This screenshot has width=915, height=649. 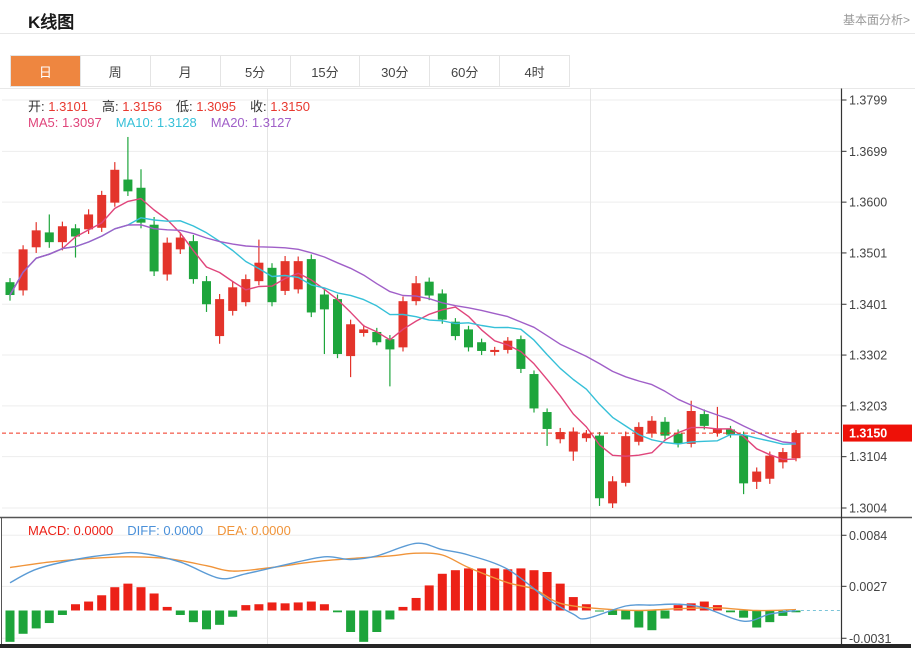 What do you see at coordinates (455, 646) in the screenshot?
I see `chart-bottom-border` at bounding box center [455, 646].